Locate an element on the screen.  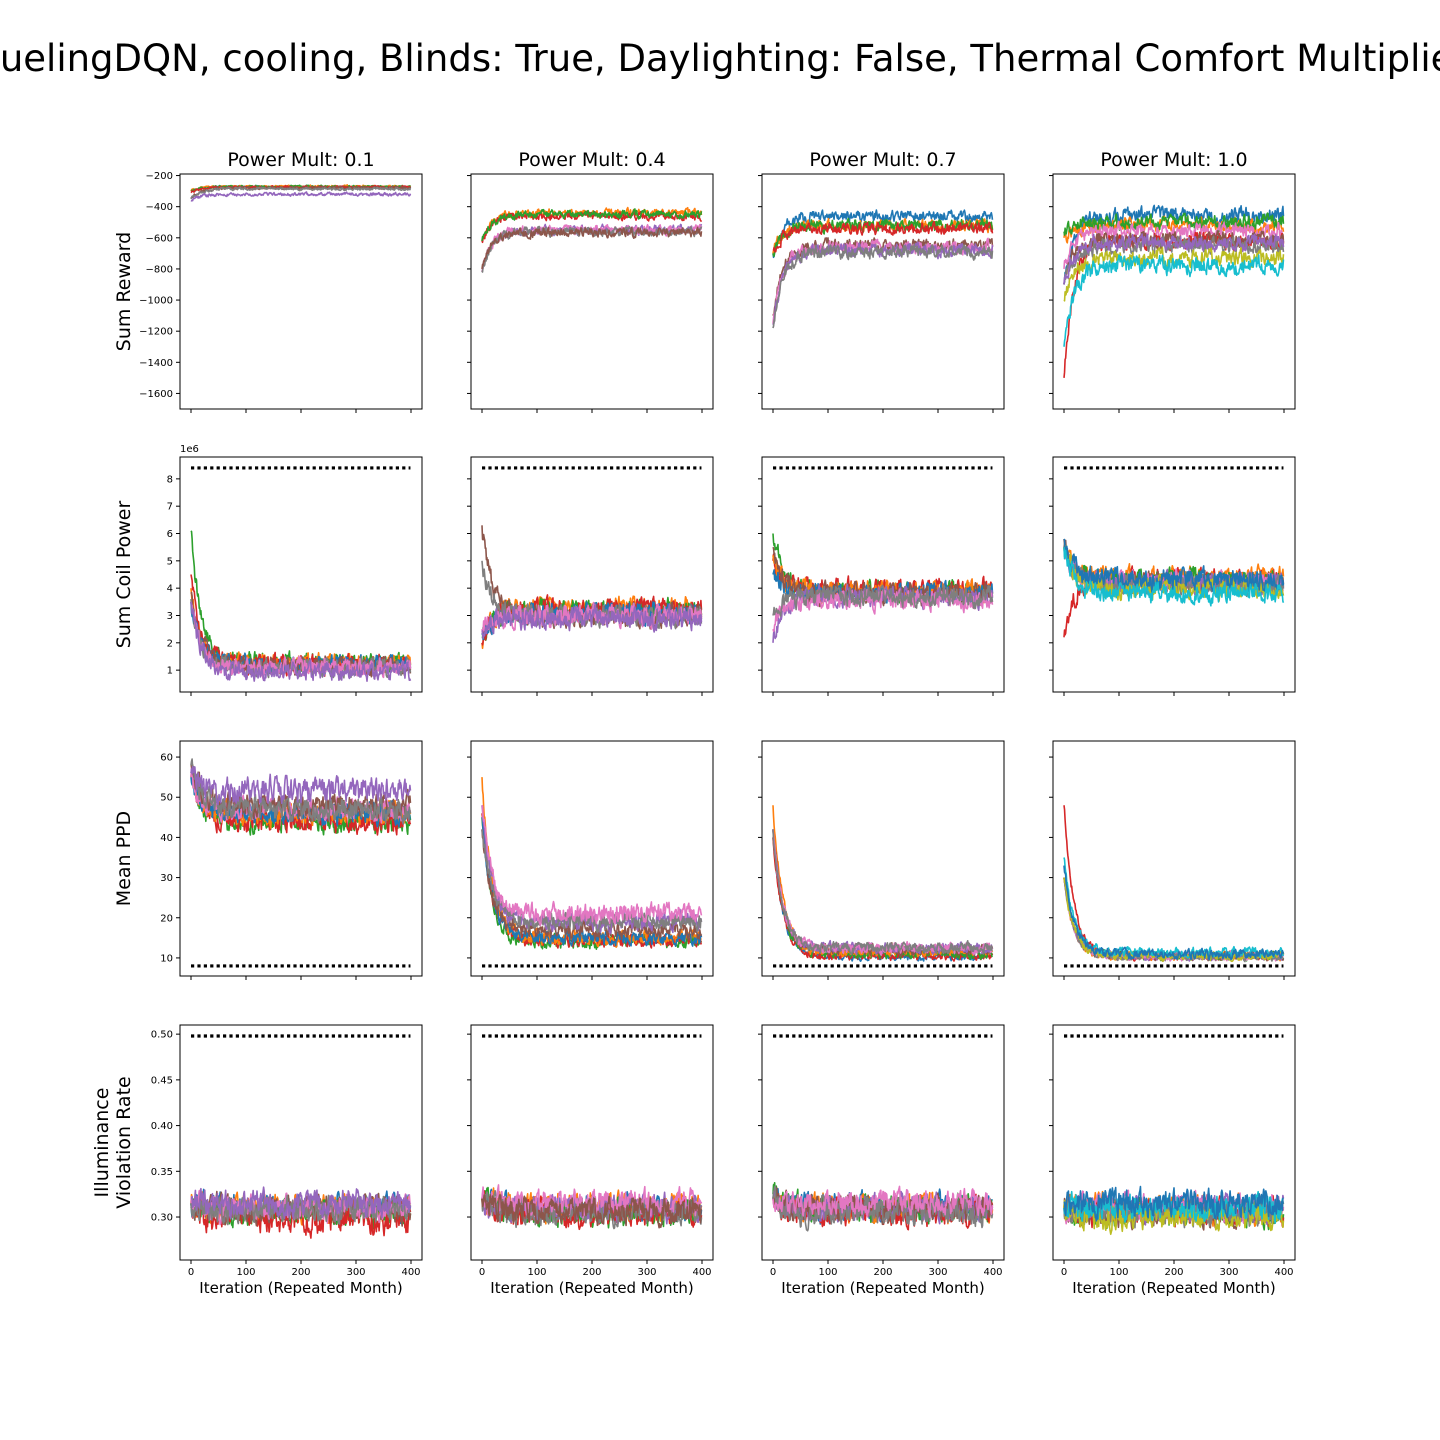
y-tick-label: 3 is located at coordinates (170, 616).